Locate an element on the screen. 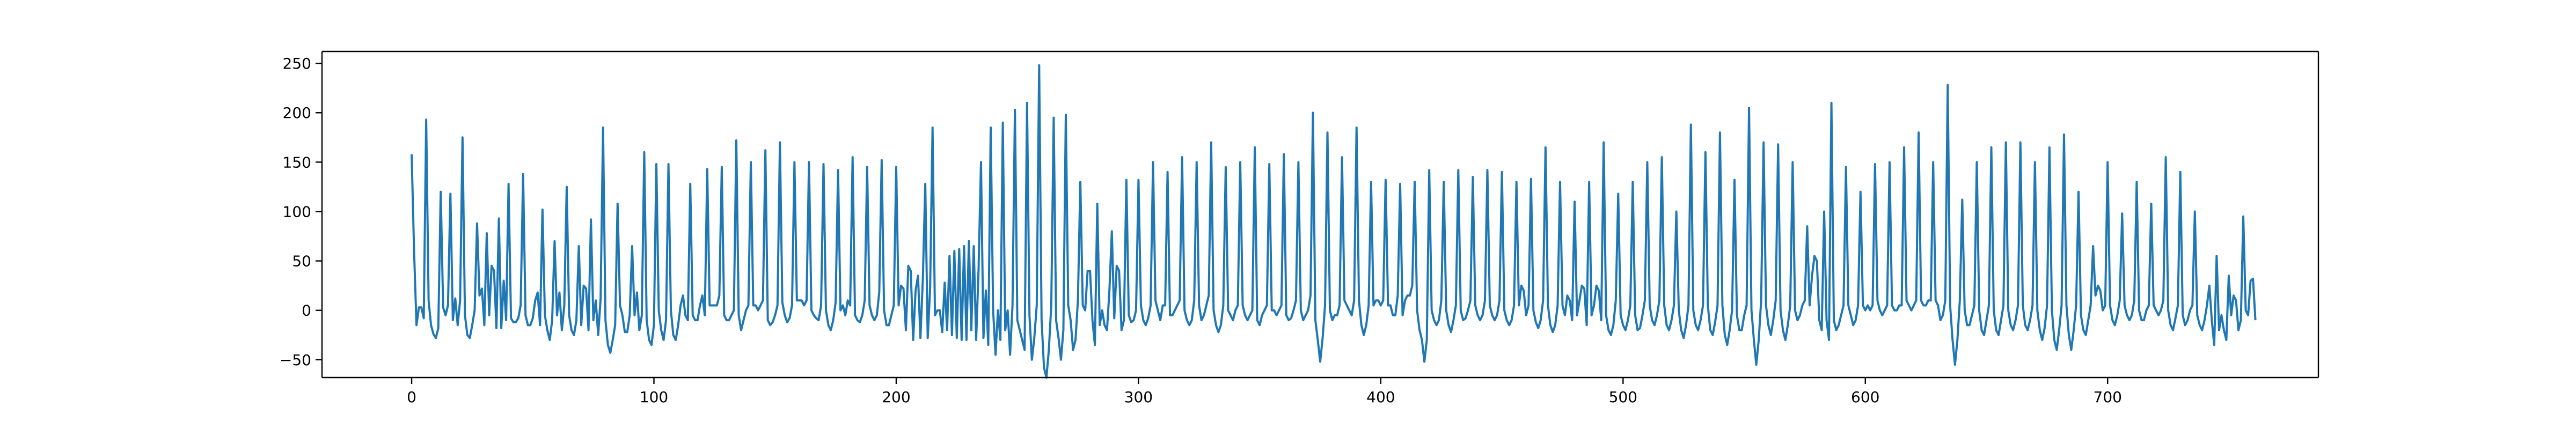 The height and width of the screenshot is (429, 2576). y-tick-label: 200 is located at coordinates (297, 113).